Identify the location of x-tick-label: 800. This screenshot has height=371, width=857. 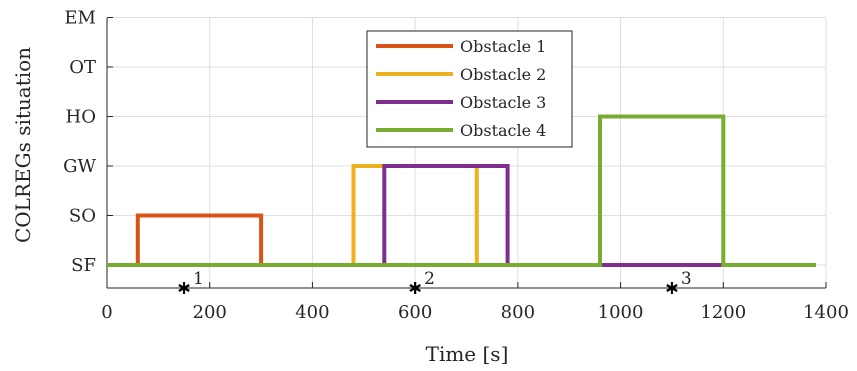
(518, 312).